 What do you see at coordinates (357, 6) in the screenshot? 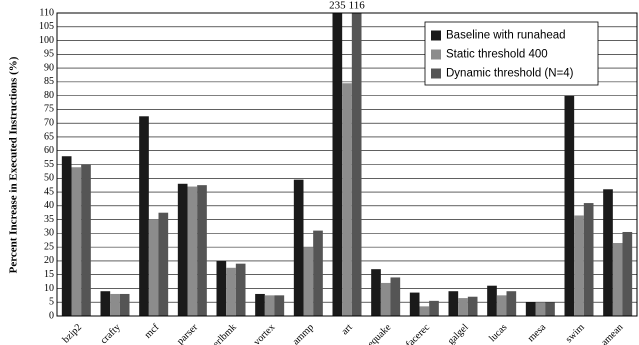
I see `value-label: 116` at bounding box center [357, 6].